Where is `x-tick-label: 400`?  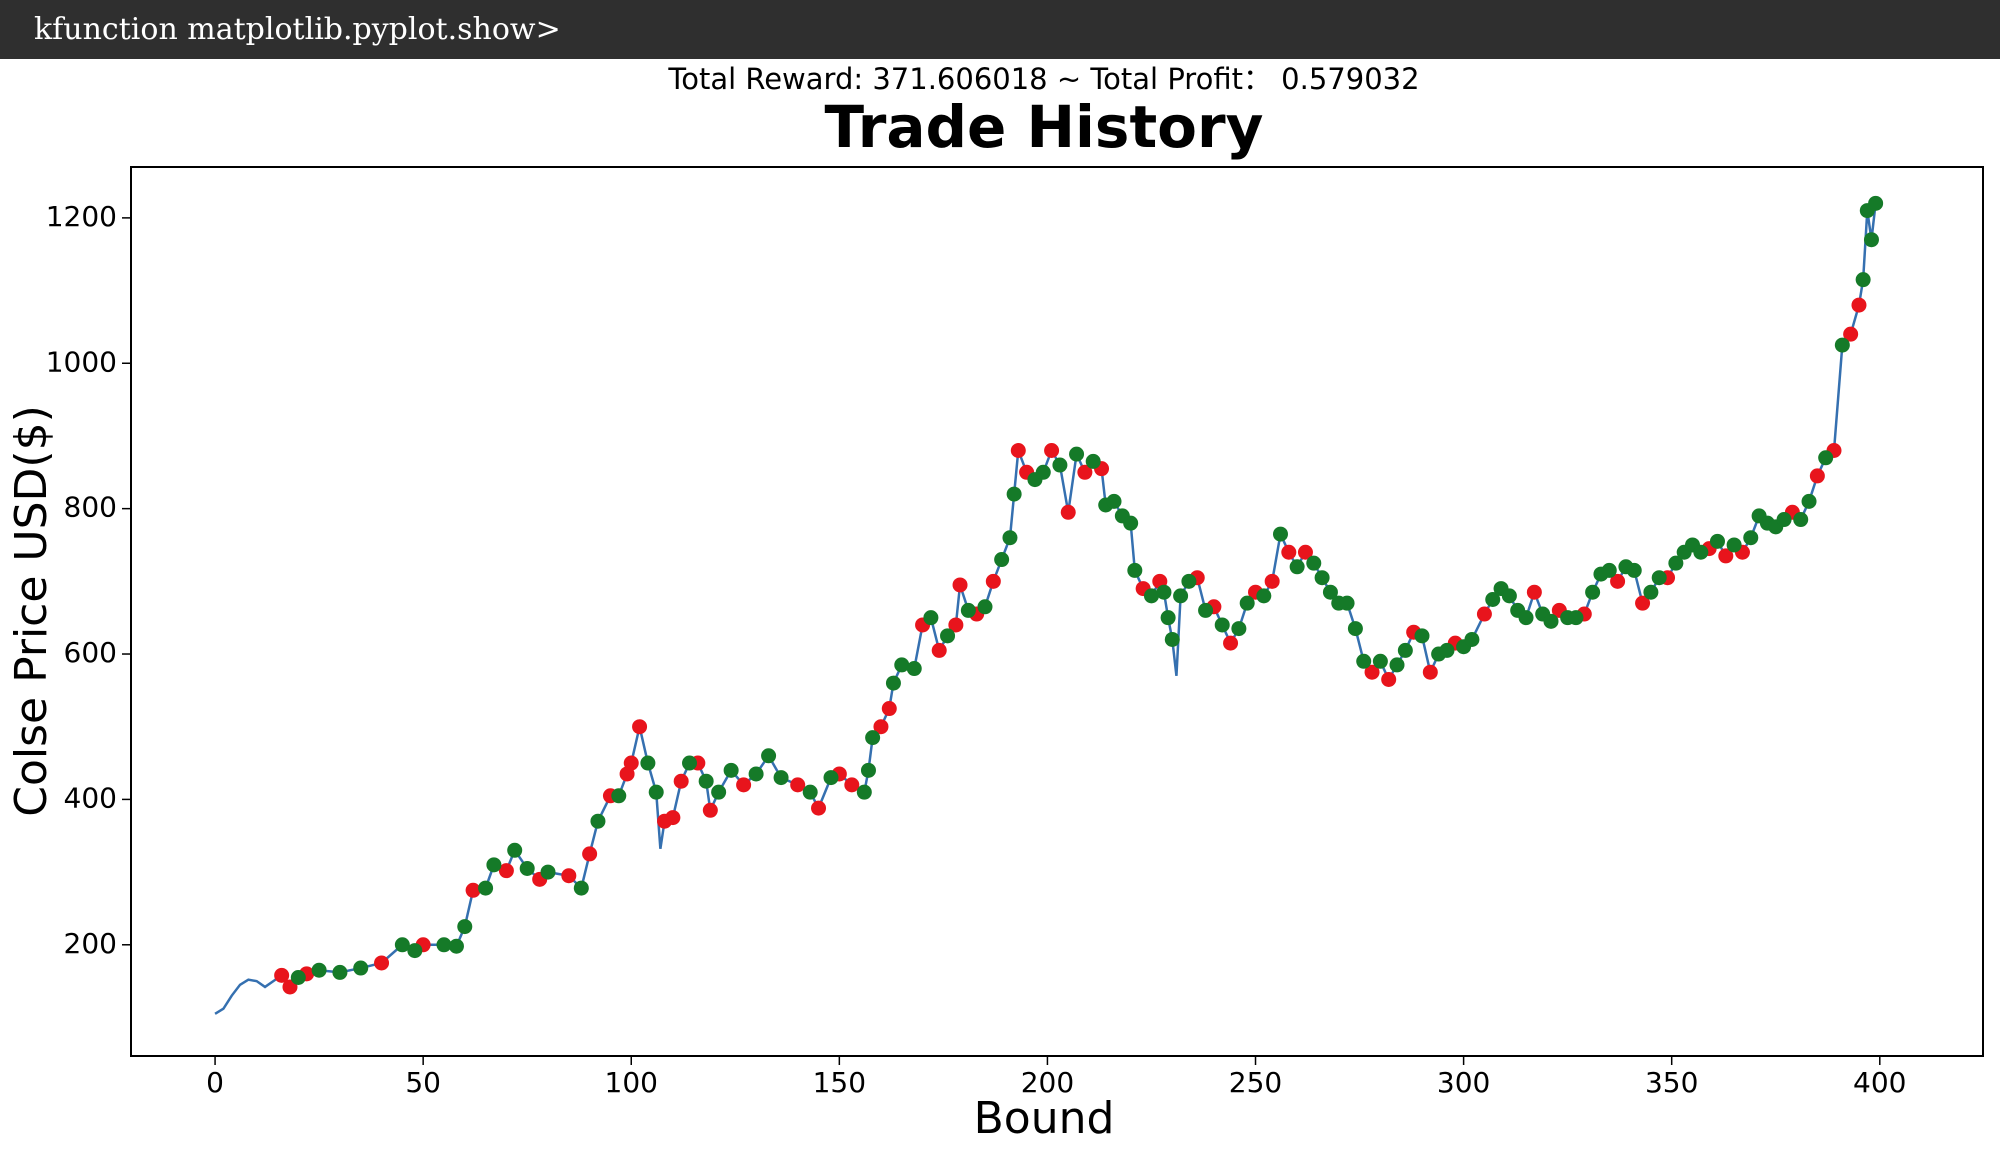
x-tick-label: 400 is located at coordinates (1879, 1082).